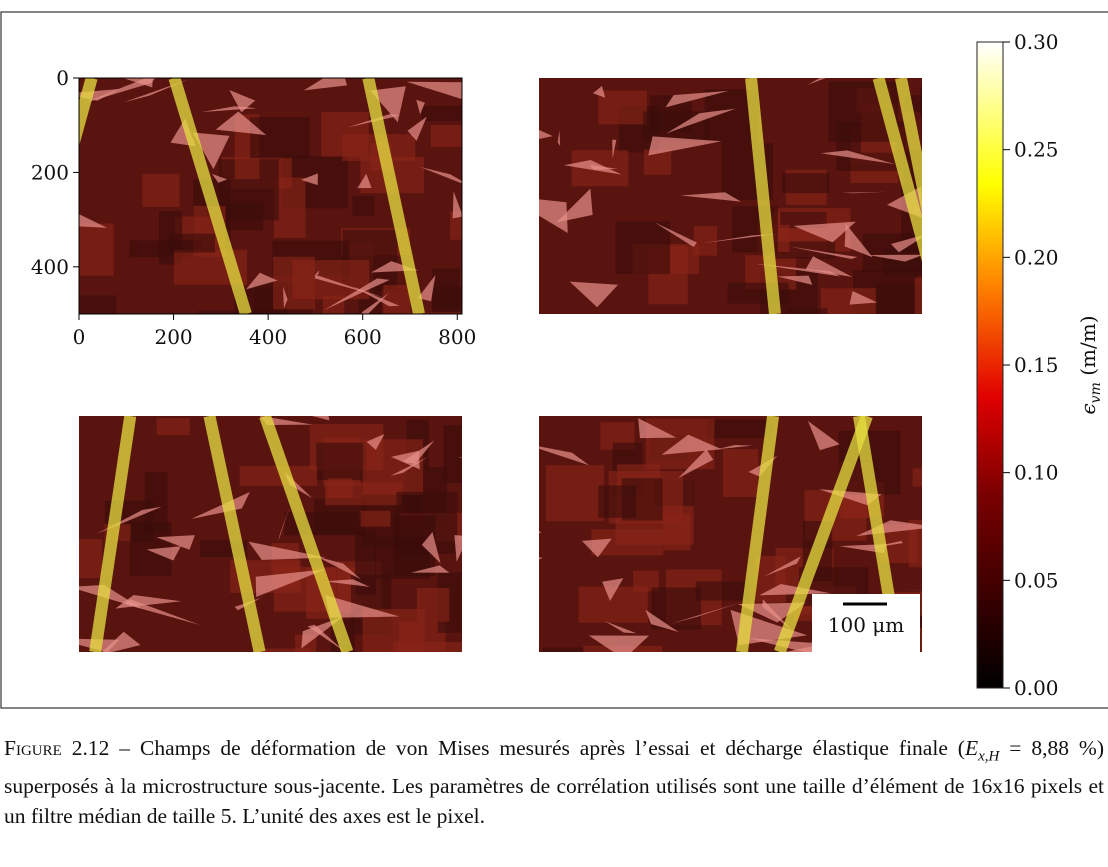 This screenshot has width=1108, height=867. Describe the element at coordinates (67, 748) in the screenshot. I see `caption-label: Figure 2.12 –` at that location.